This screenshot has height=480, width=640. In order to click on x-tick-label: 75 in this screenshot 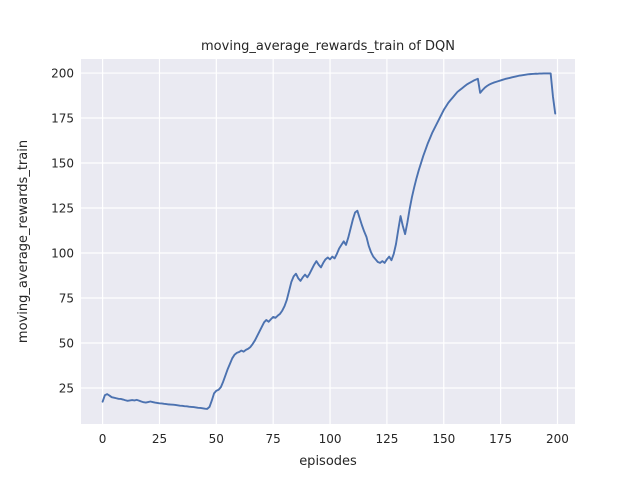, I will do `click(273, 439)`.